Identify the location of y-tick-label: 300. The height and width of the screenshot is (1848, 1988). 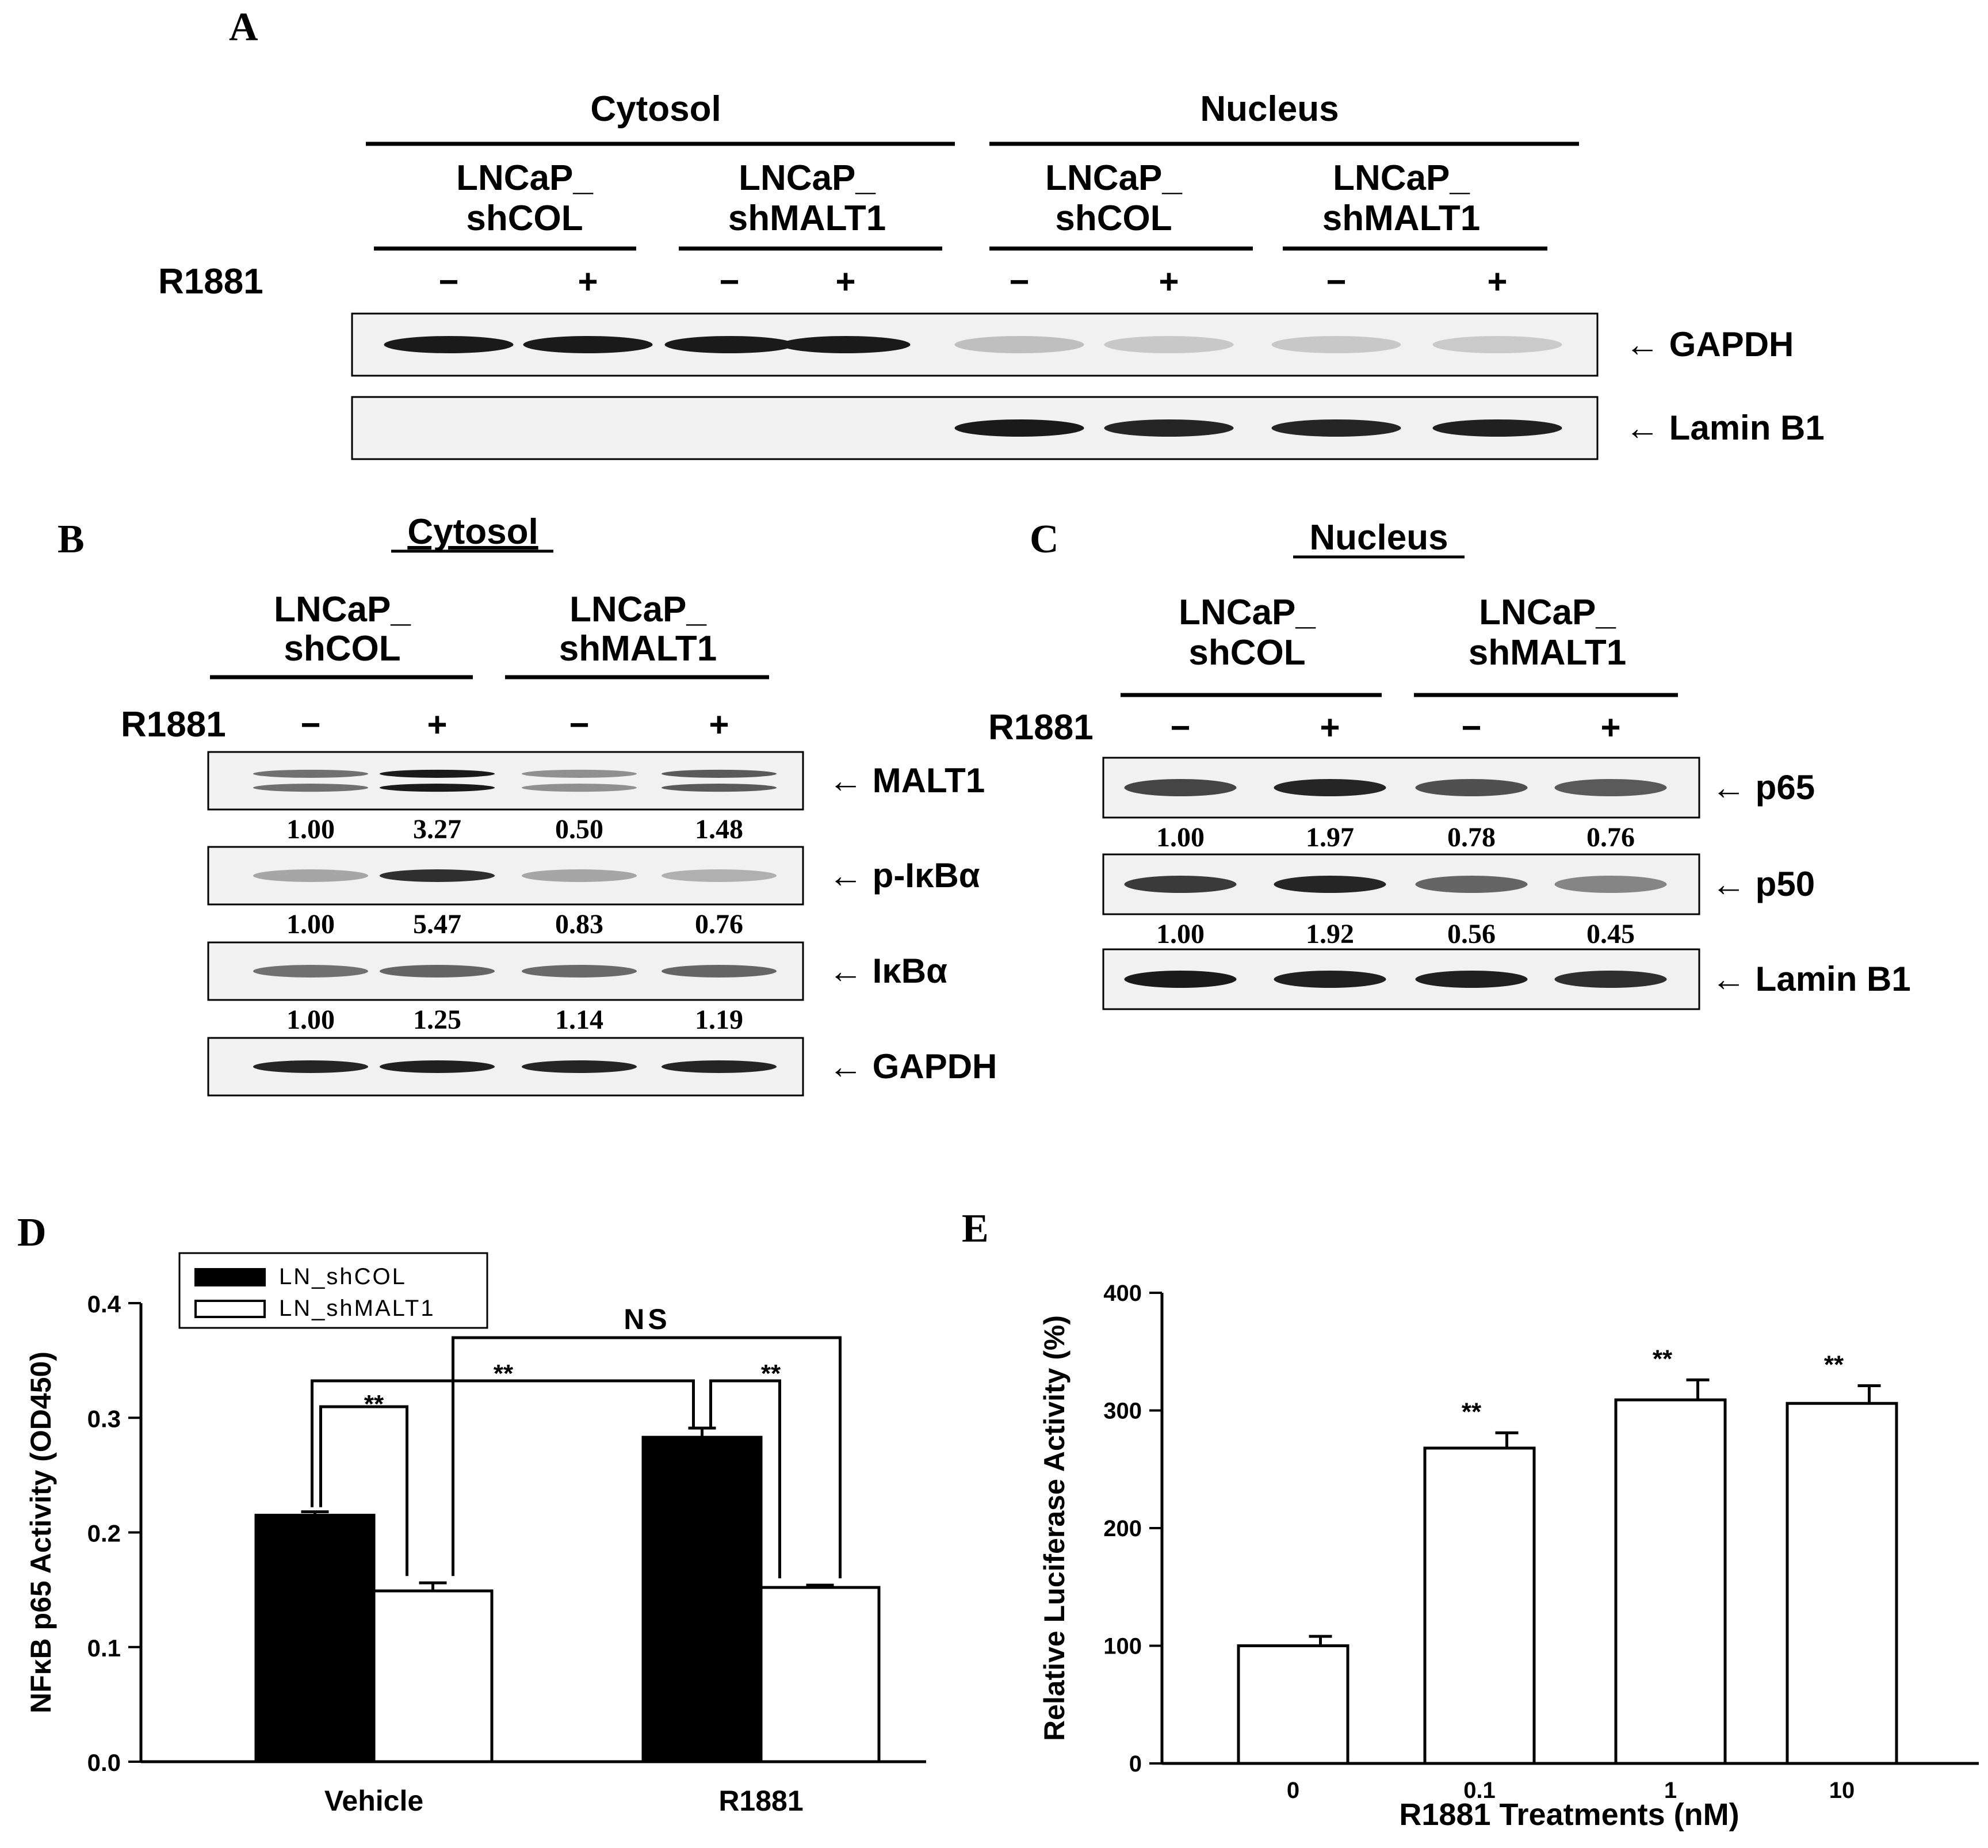
(1122, 1411).